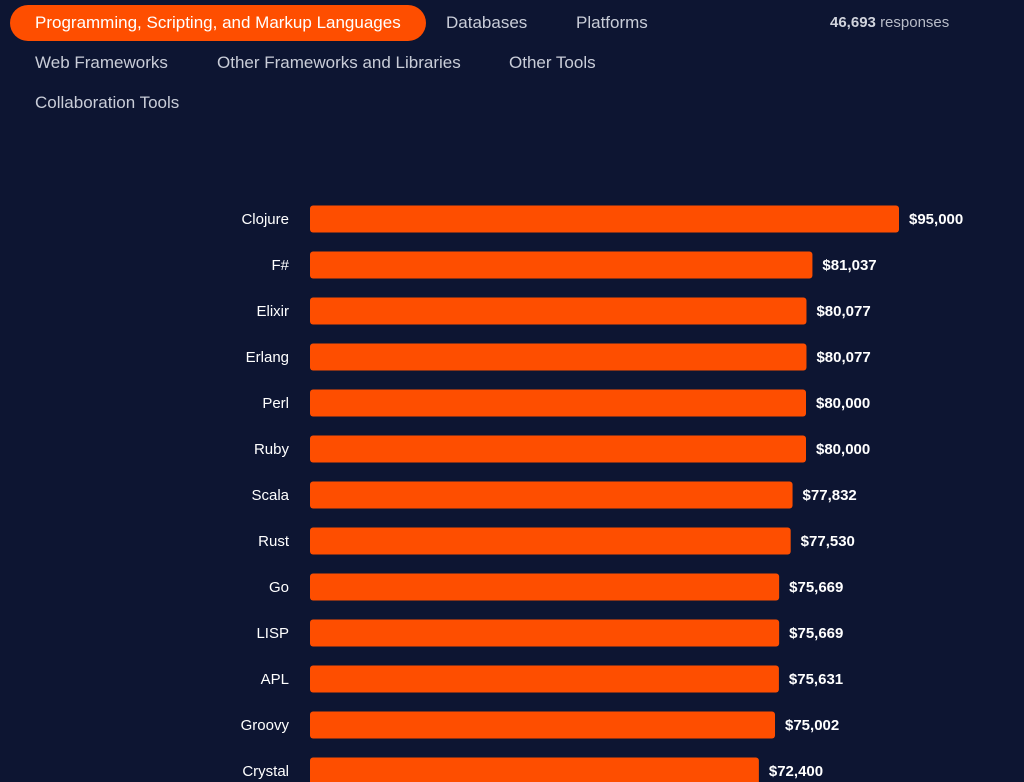  Describe the element at coordinates (265, 219) in the screenshot. I see `category-label: Clojure` at that location.